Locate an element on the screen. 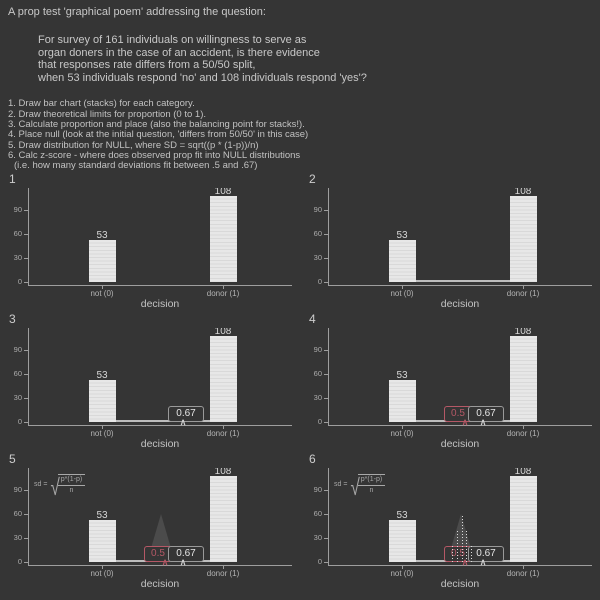 The width and height of the screenshot is (600, 600). null-prop-caret-marker: ∧ is located at coordinates (165, 562).